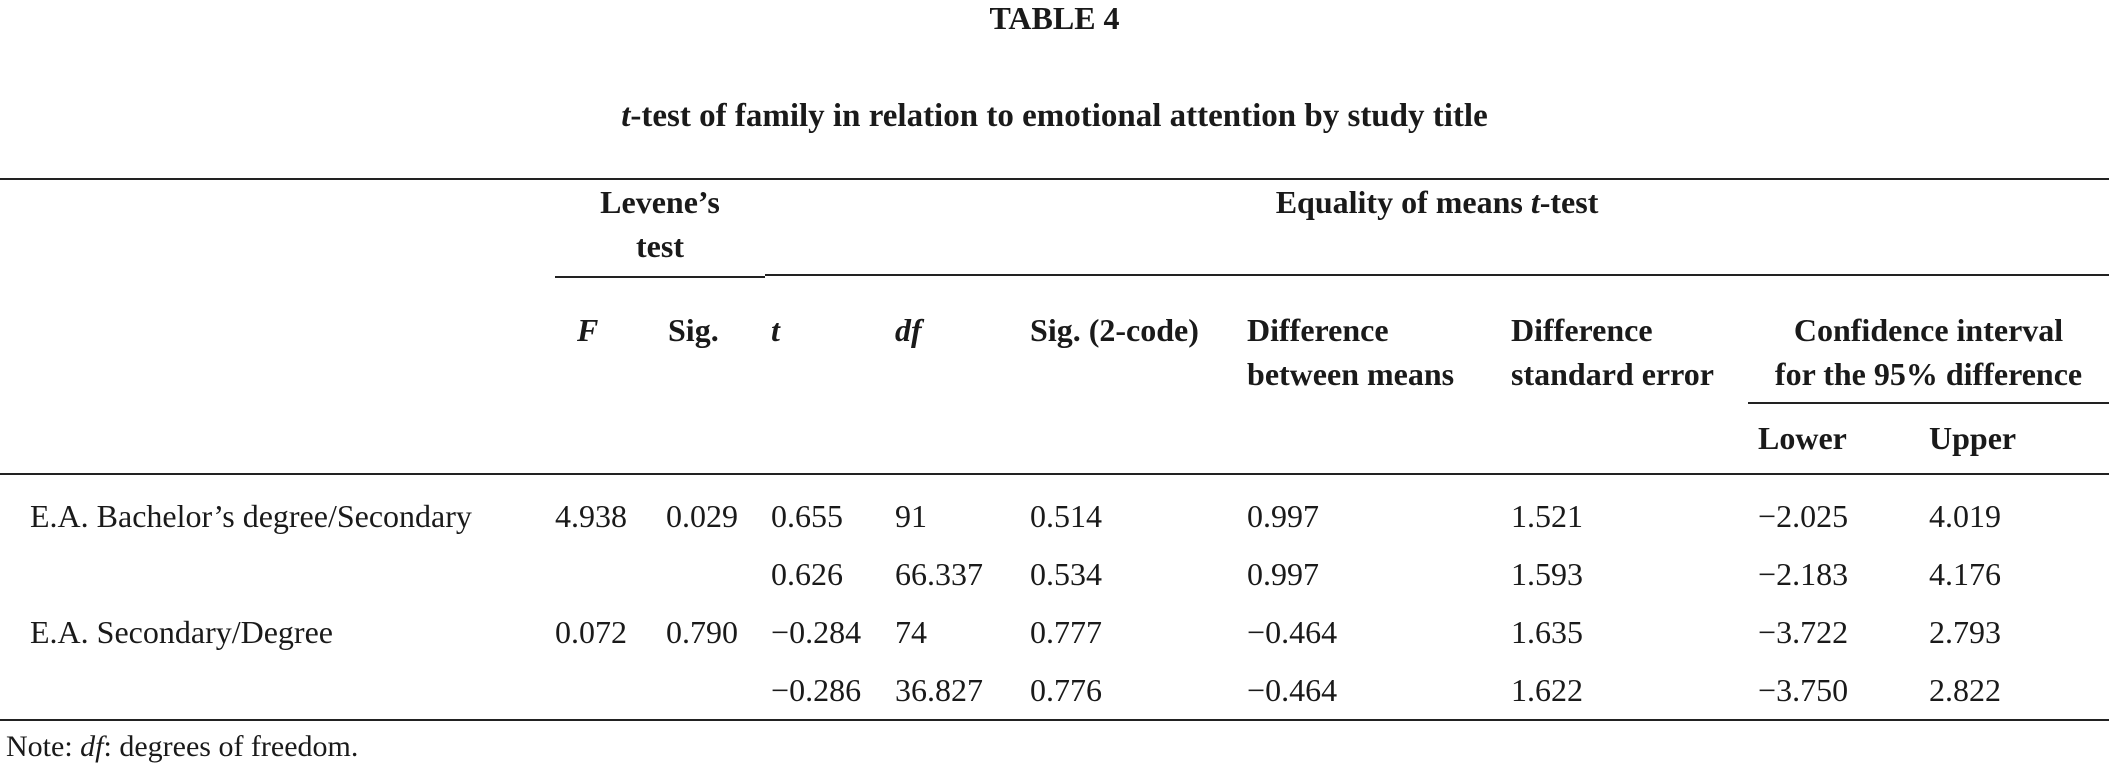 This screenshot has height=773, width=2109. Describe the element at coordinates (828, 691) in the screenshot. I see `cell-t: −0.286` at that location.